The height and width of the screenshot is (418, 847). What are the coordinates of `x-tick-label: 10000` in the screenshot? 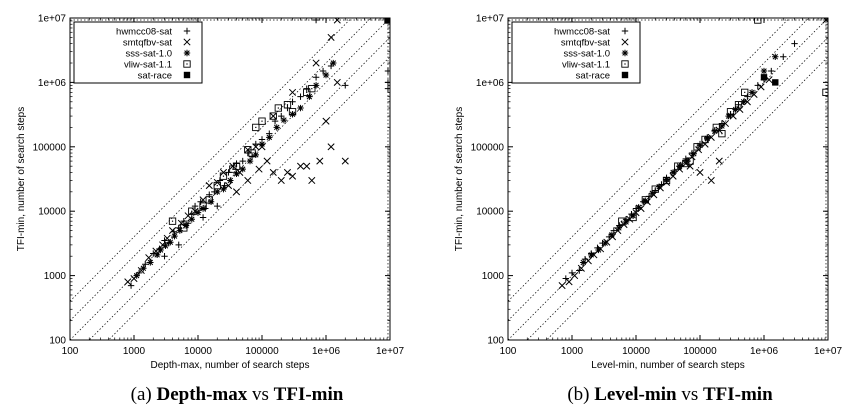 It's located at (198, 351).